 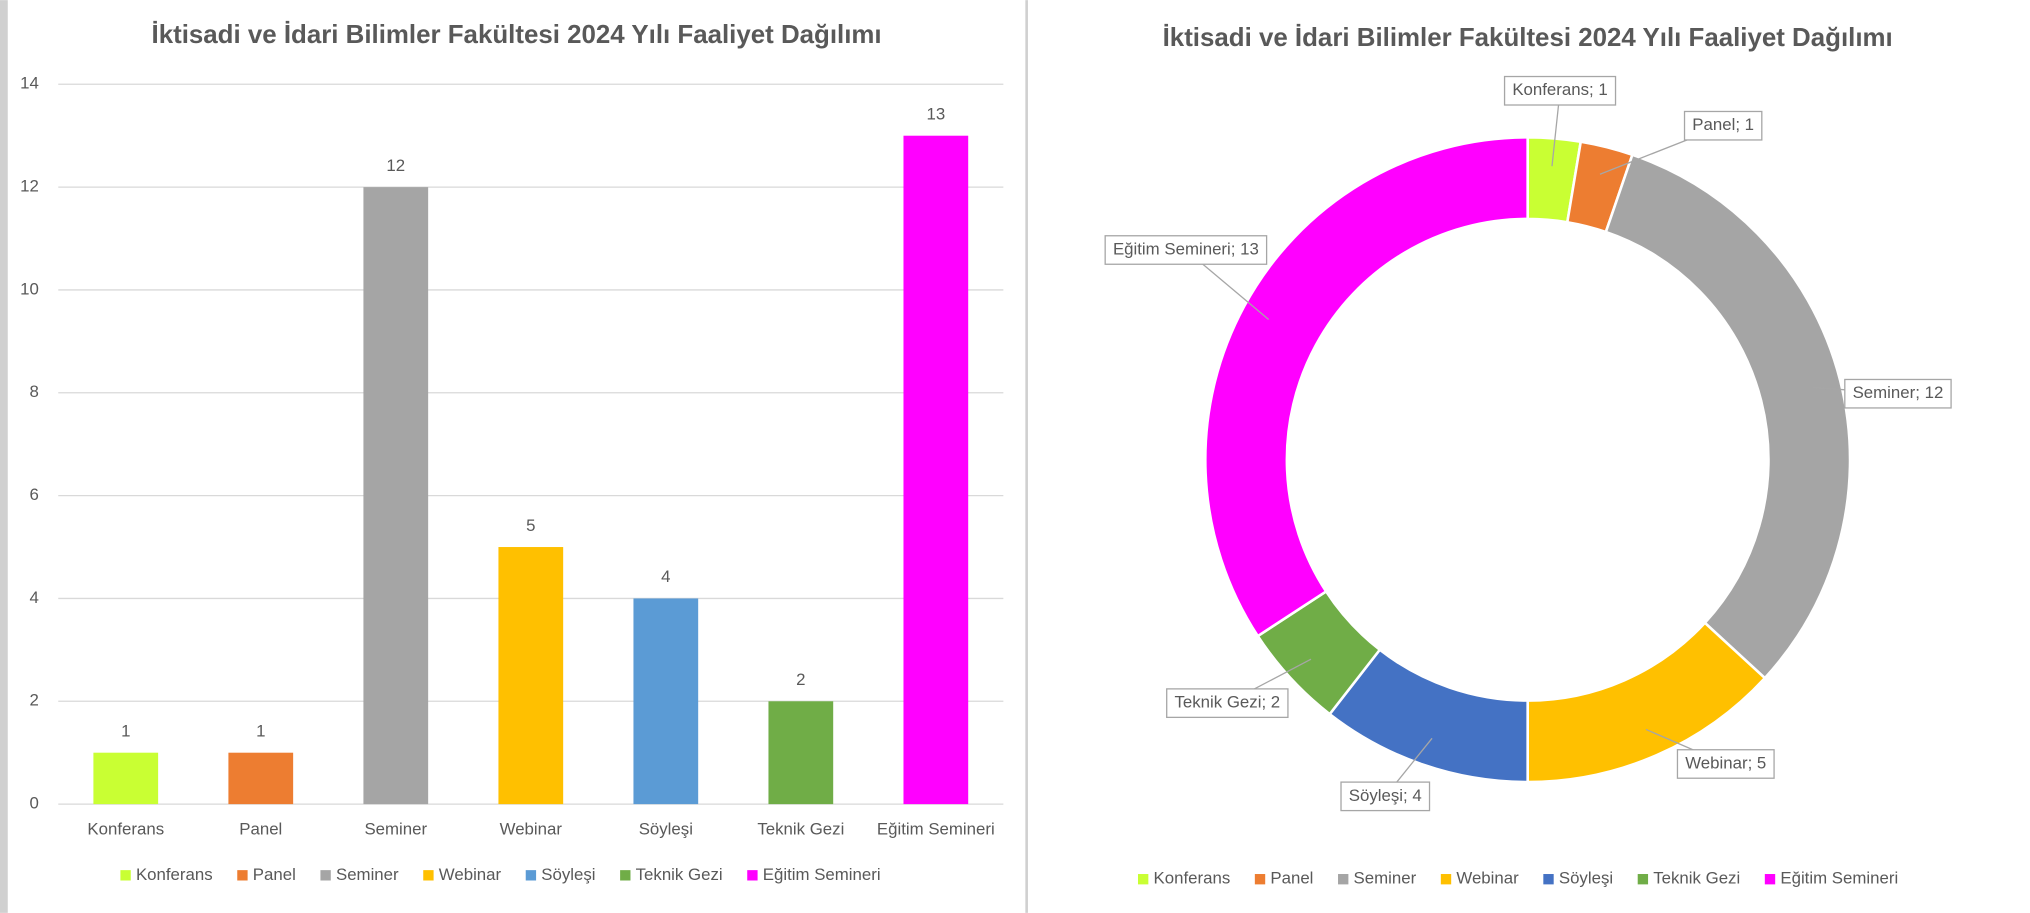 What do you see at coordinates (4, 456) in the screenshot?
I see `sheet-edge` at bounding box center [4, 456].